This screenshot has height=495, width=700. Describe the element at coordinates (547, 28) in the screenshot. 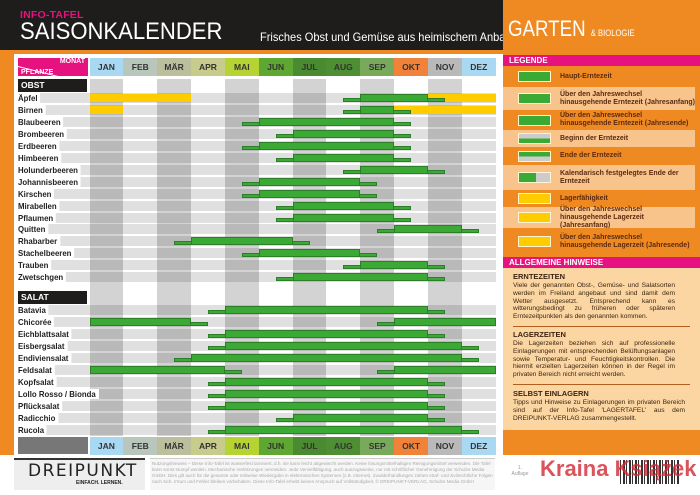

I see `brand-name: GARTEN` at that location.